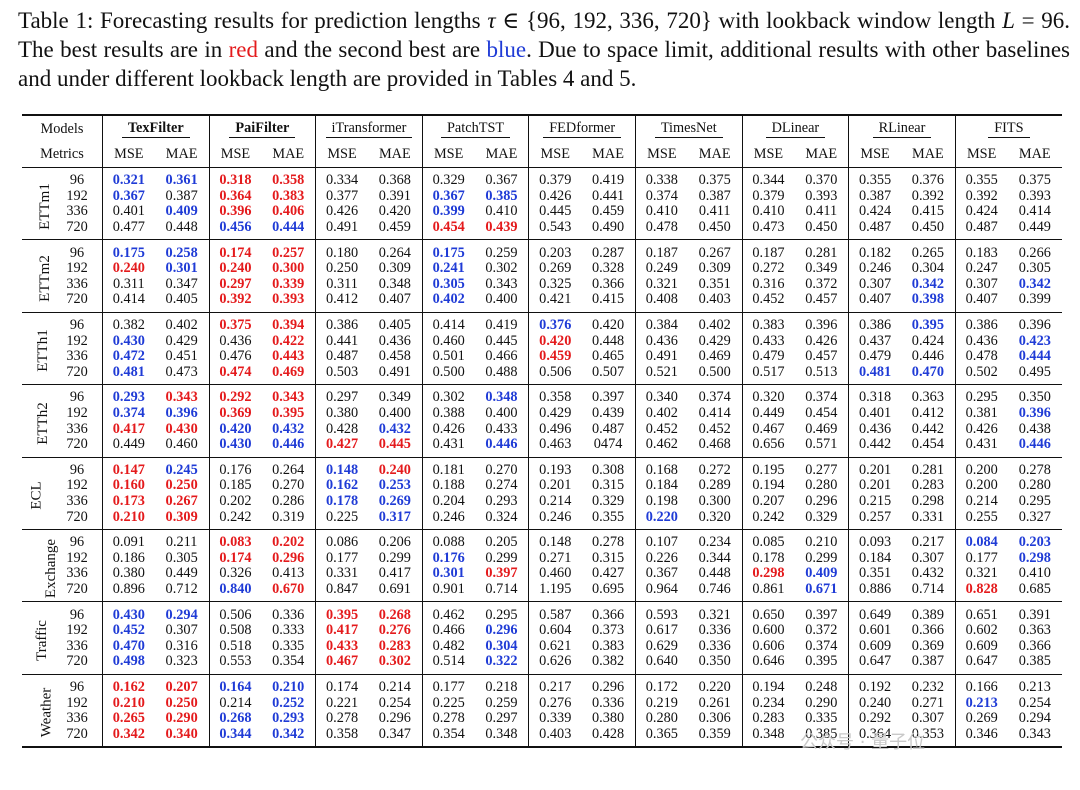  What do you see at coordinates (288, 356) in the screenshot?
I see `value-cell: 0.443` at bounding box center [288, 356].